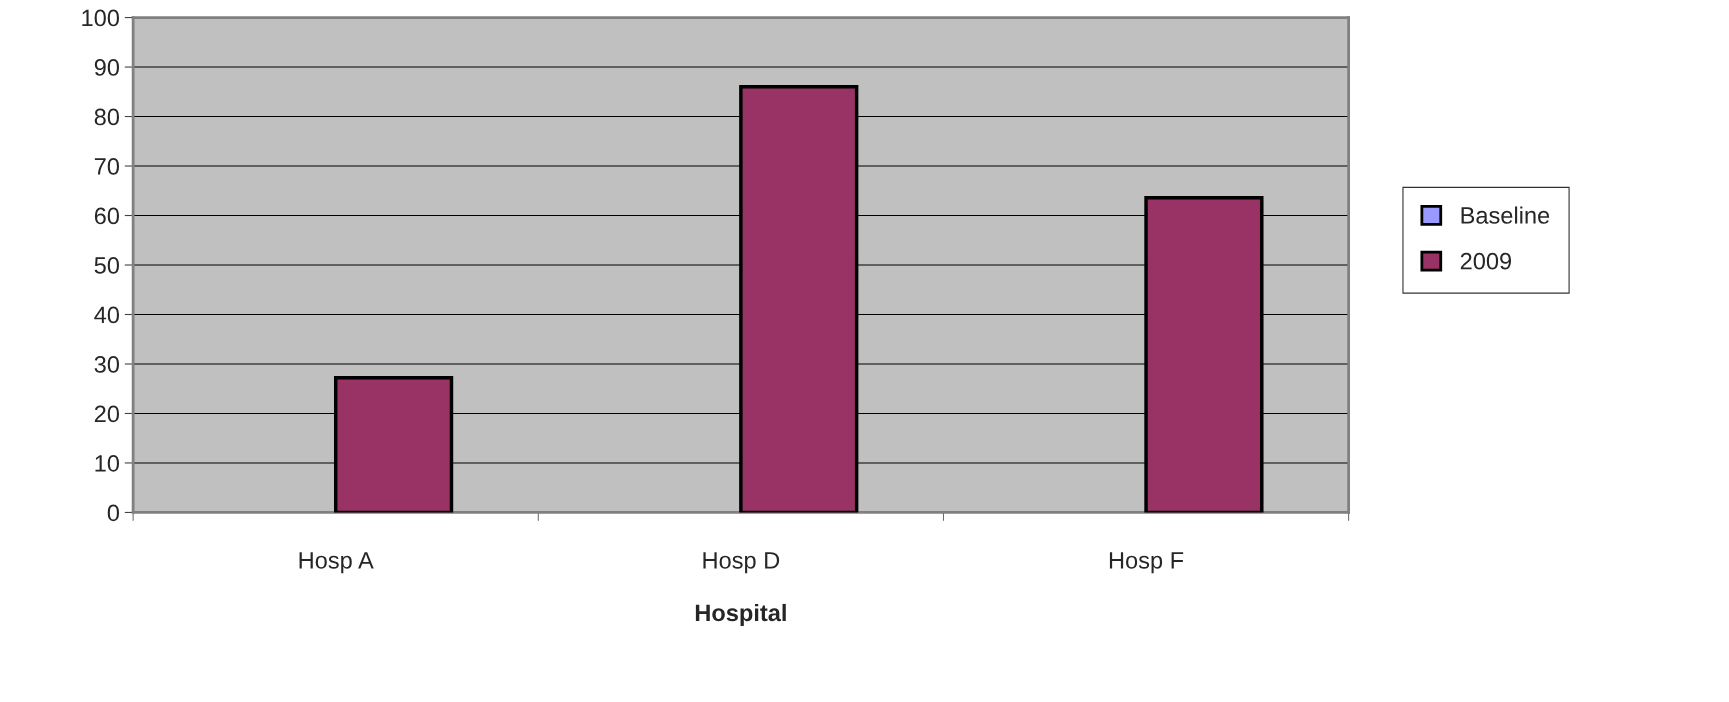  Describe the element at coordinates (107, 364) in the screenshot. I see `y-tick-label: 30` at that location.